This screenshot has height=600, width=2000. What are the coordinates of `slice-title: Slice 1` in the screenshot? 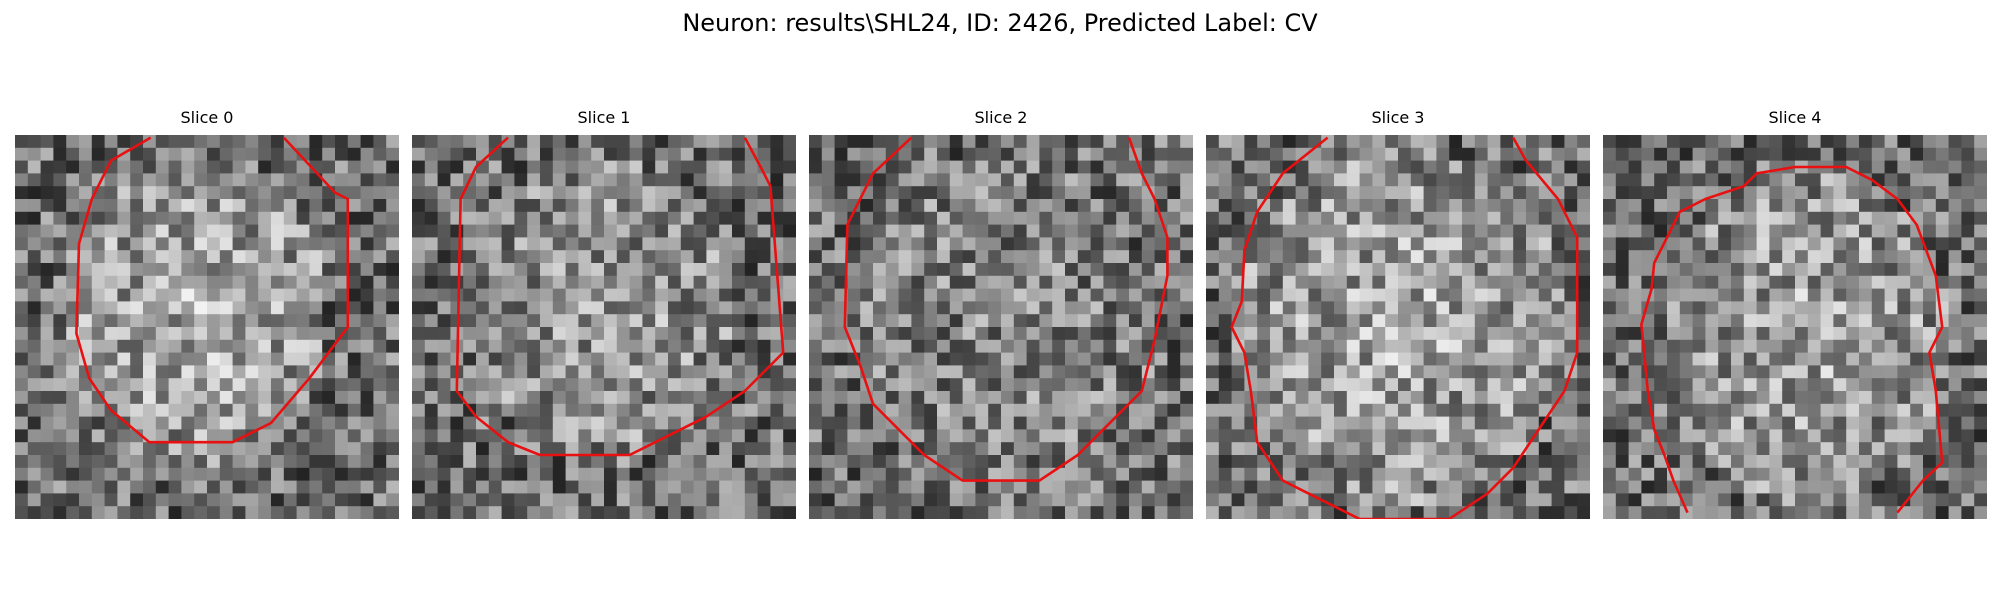 It's located at (604, 117).